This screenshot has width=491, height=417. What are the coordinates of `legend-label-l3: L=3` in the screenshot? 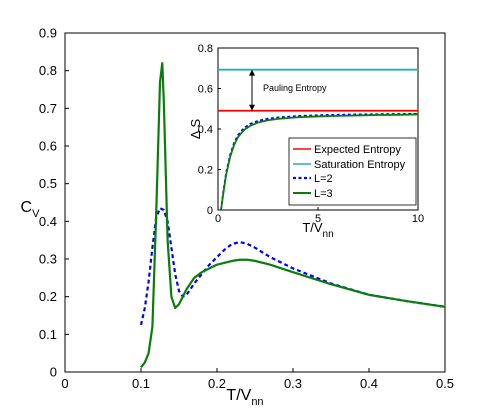 It's located at (323, 194).